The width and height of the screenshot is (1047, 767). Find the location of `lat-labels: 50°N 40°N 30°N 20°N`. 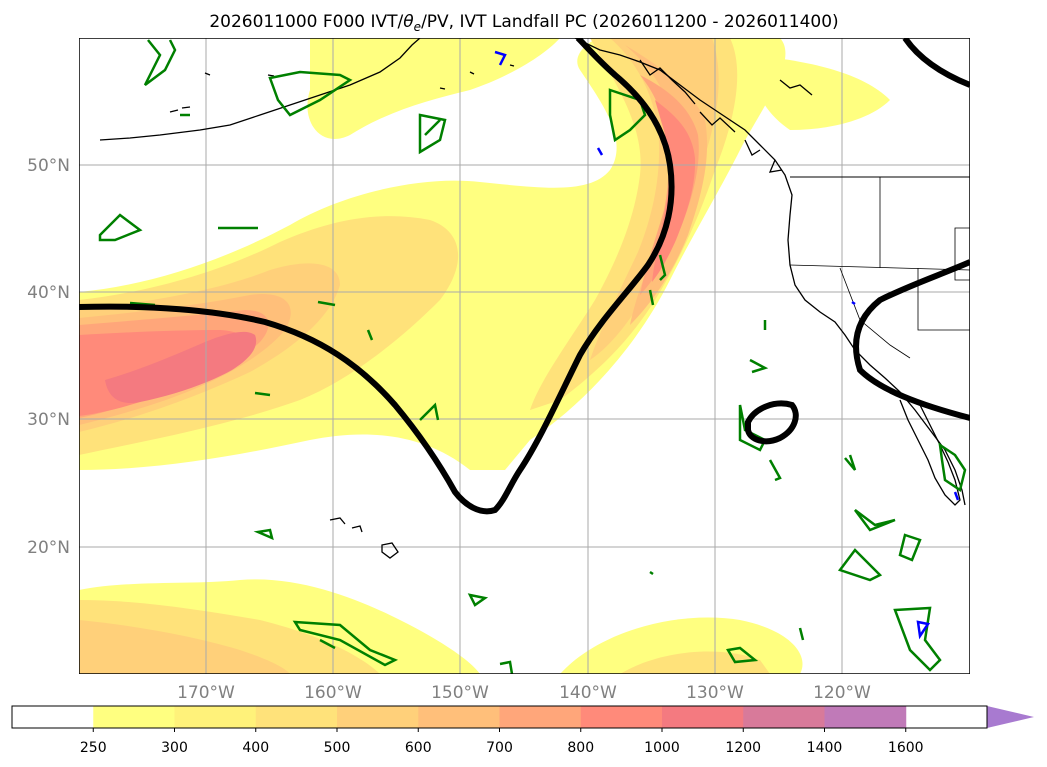

lat-labels: 50°N 40°N 30°N 20°N is located at coordinates (48, 357).